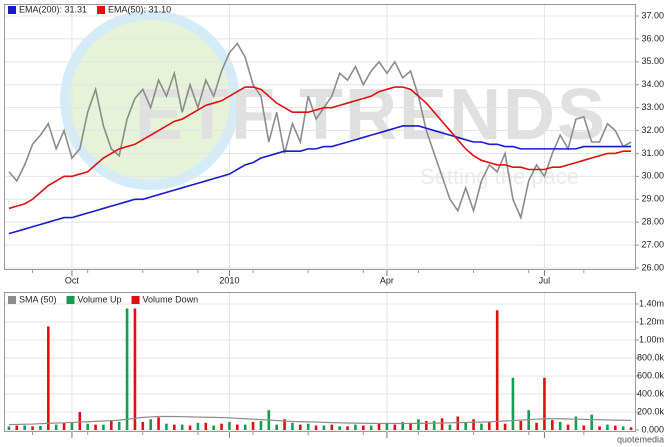 The image size is (668, 447). Describe the element at coordinates (652, 429) in the screenshot. I see `y-tick-label: 0.000` at that location.